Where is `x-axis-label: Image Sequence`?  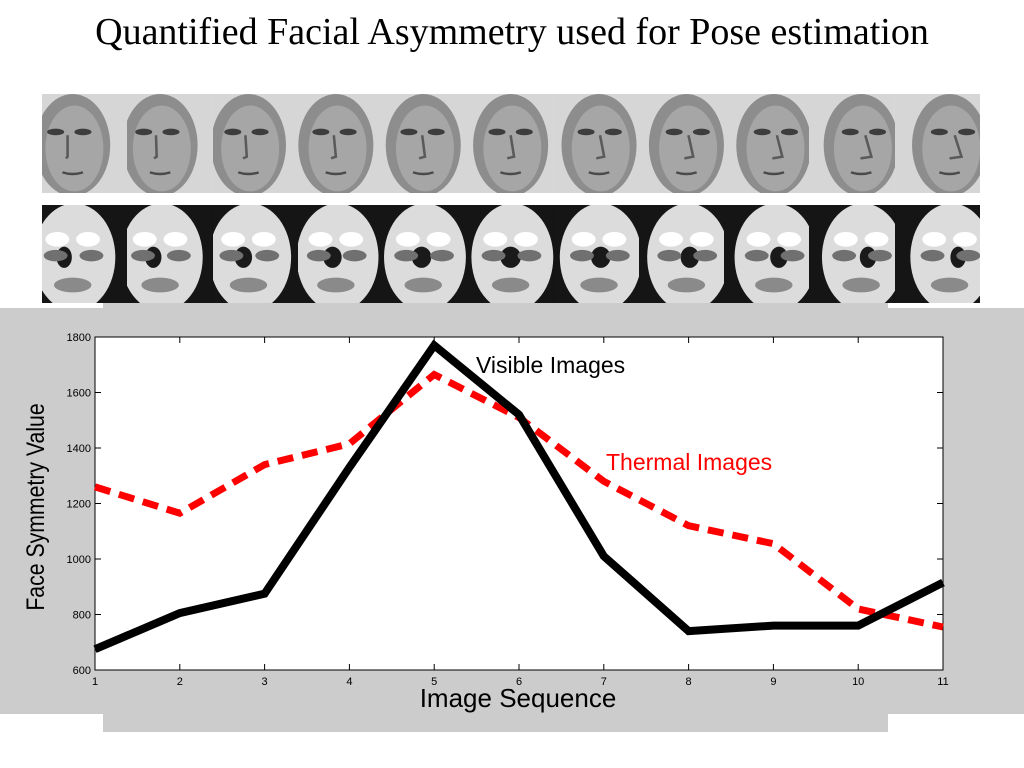 x-axis-label: Image Sequence is located at coordinates (518, 698).